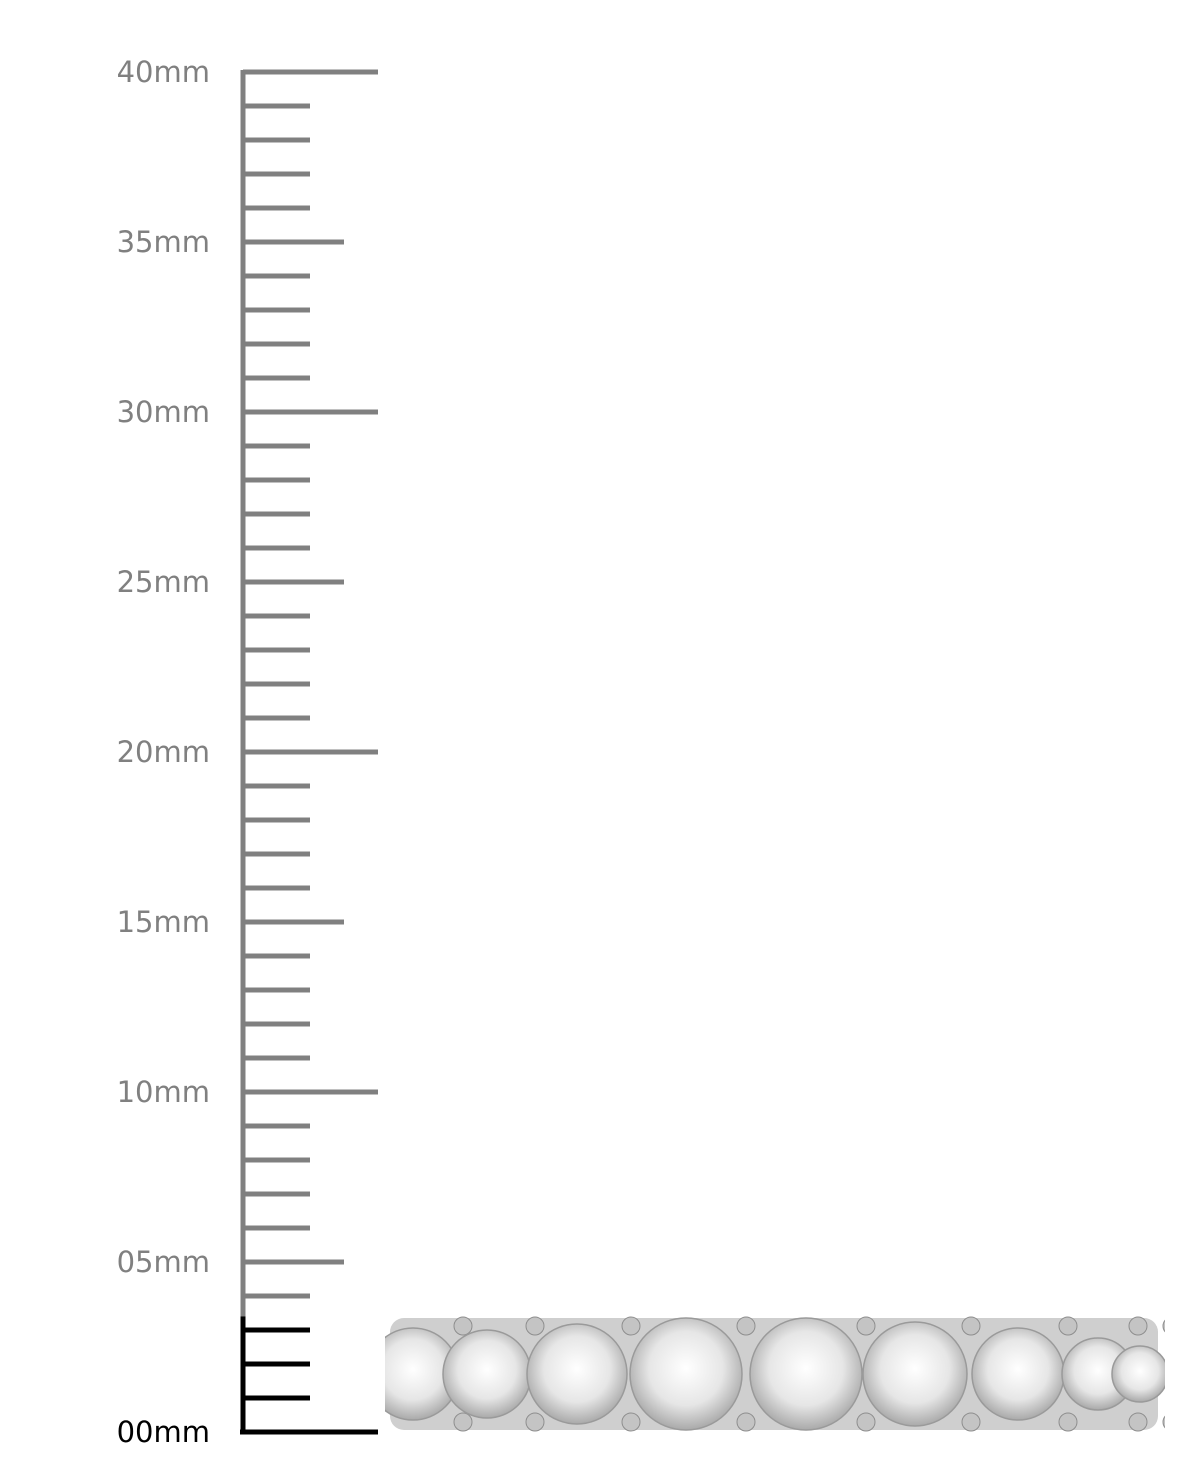 The image size is (1200, 1467). What do you see at coordinates (163, 752) in the screenshot?
I see `ruler-label: 20mm` at bounding box center [163, 752].